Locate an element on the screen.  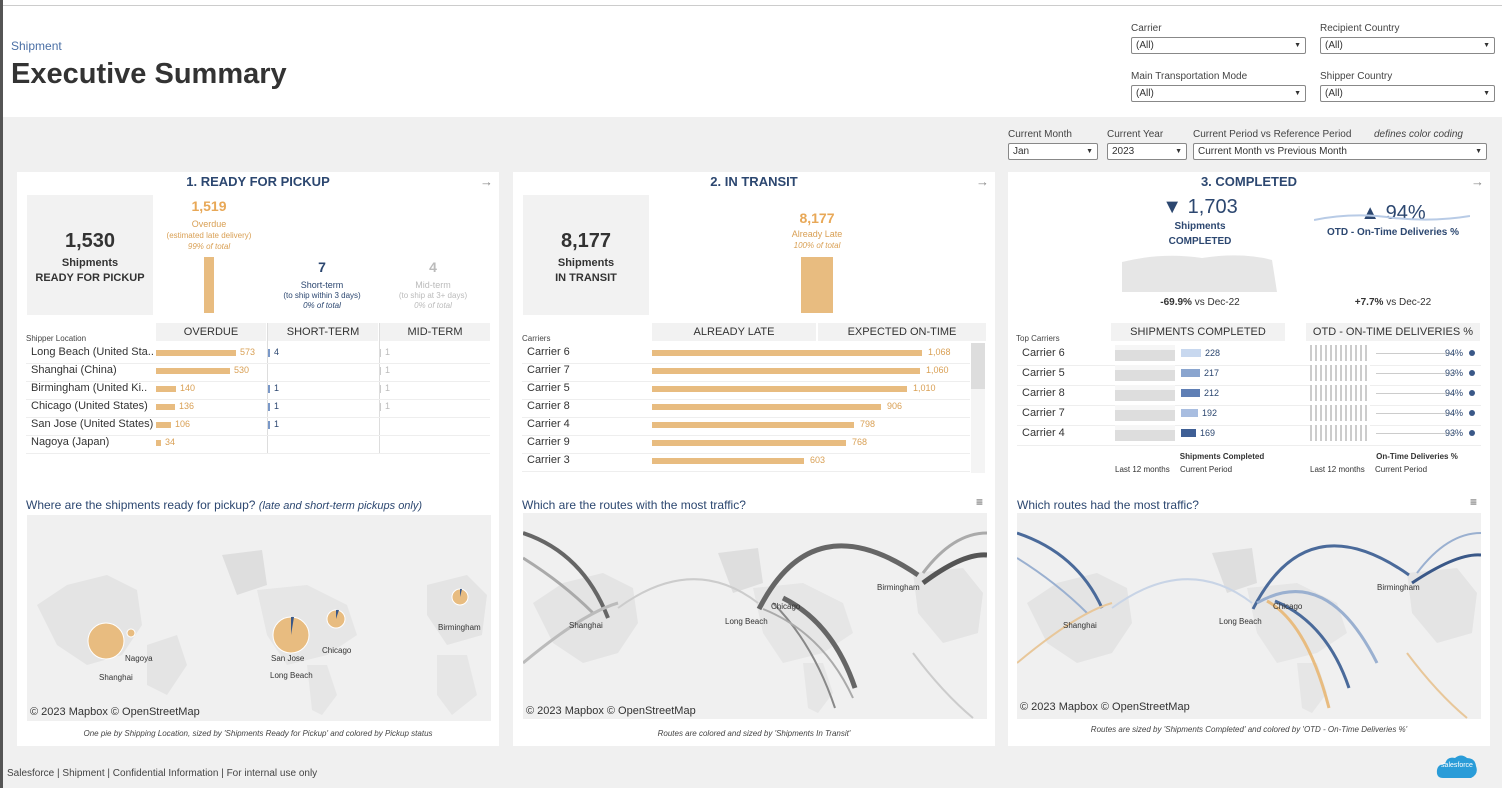
divider is located at coordinates (379, 388).